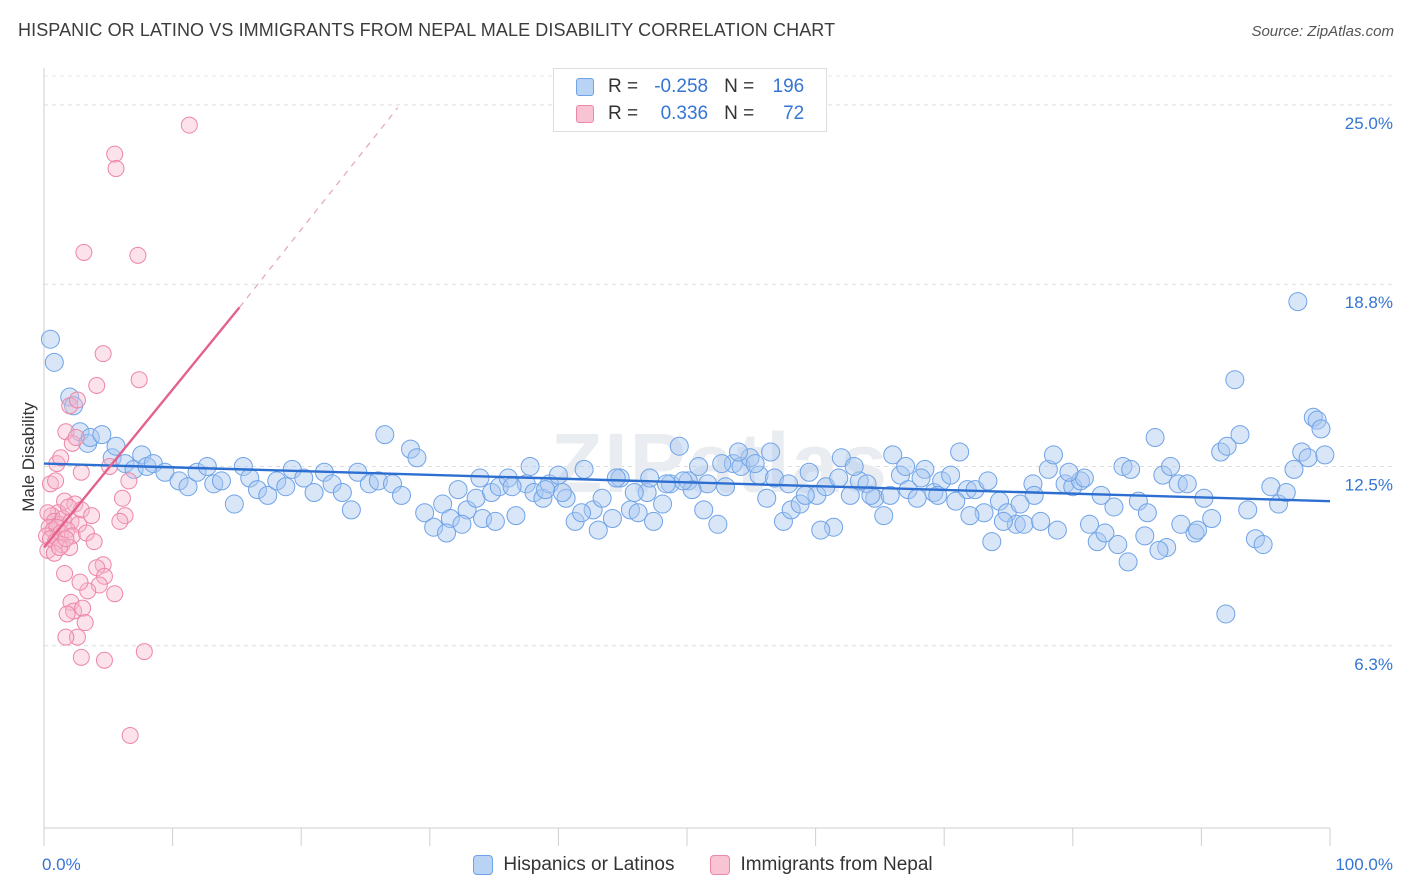  I want to click on legend-item-hispanic: Hispanics or Latinos, so click(573, 865).